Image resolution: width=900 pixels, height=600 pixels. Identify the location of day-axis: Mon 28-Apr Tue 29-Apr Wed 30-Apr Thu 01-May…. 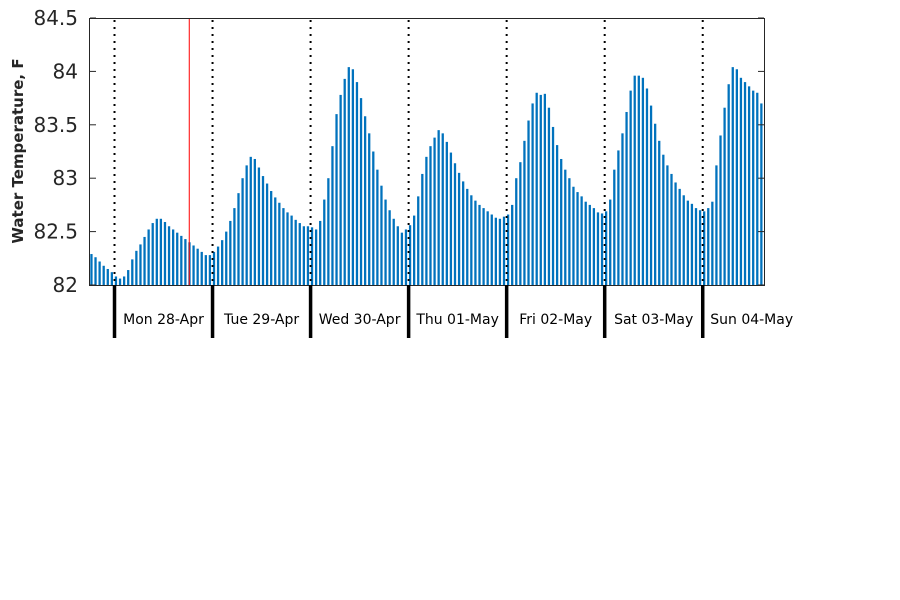
(452, 311).